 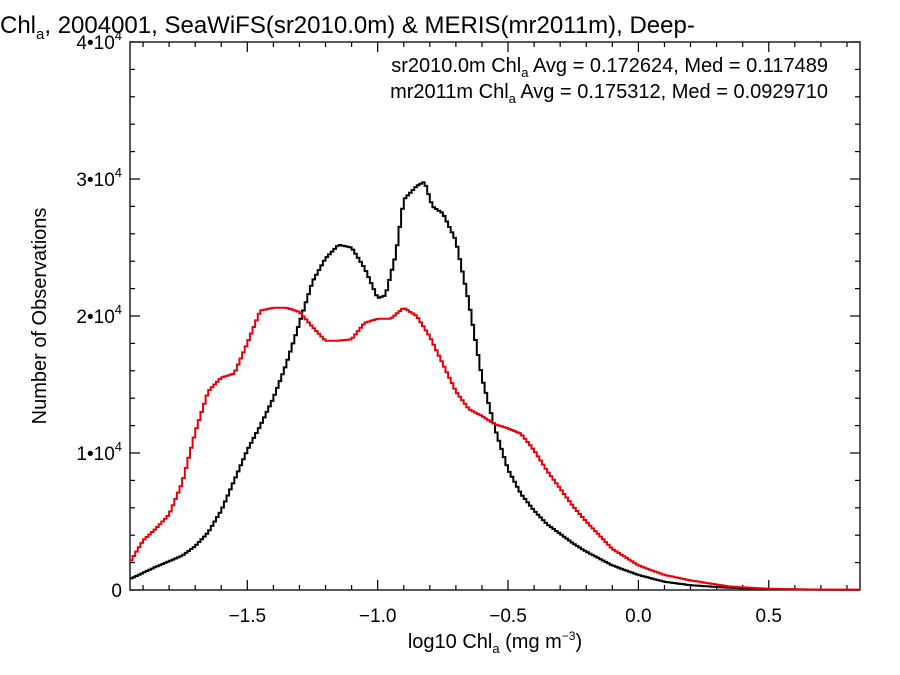 I want to click on y-tick-label: 2•104, so click(x=99, y=315).